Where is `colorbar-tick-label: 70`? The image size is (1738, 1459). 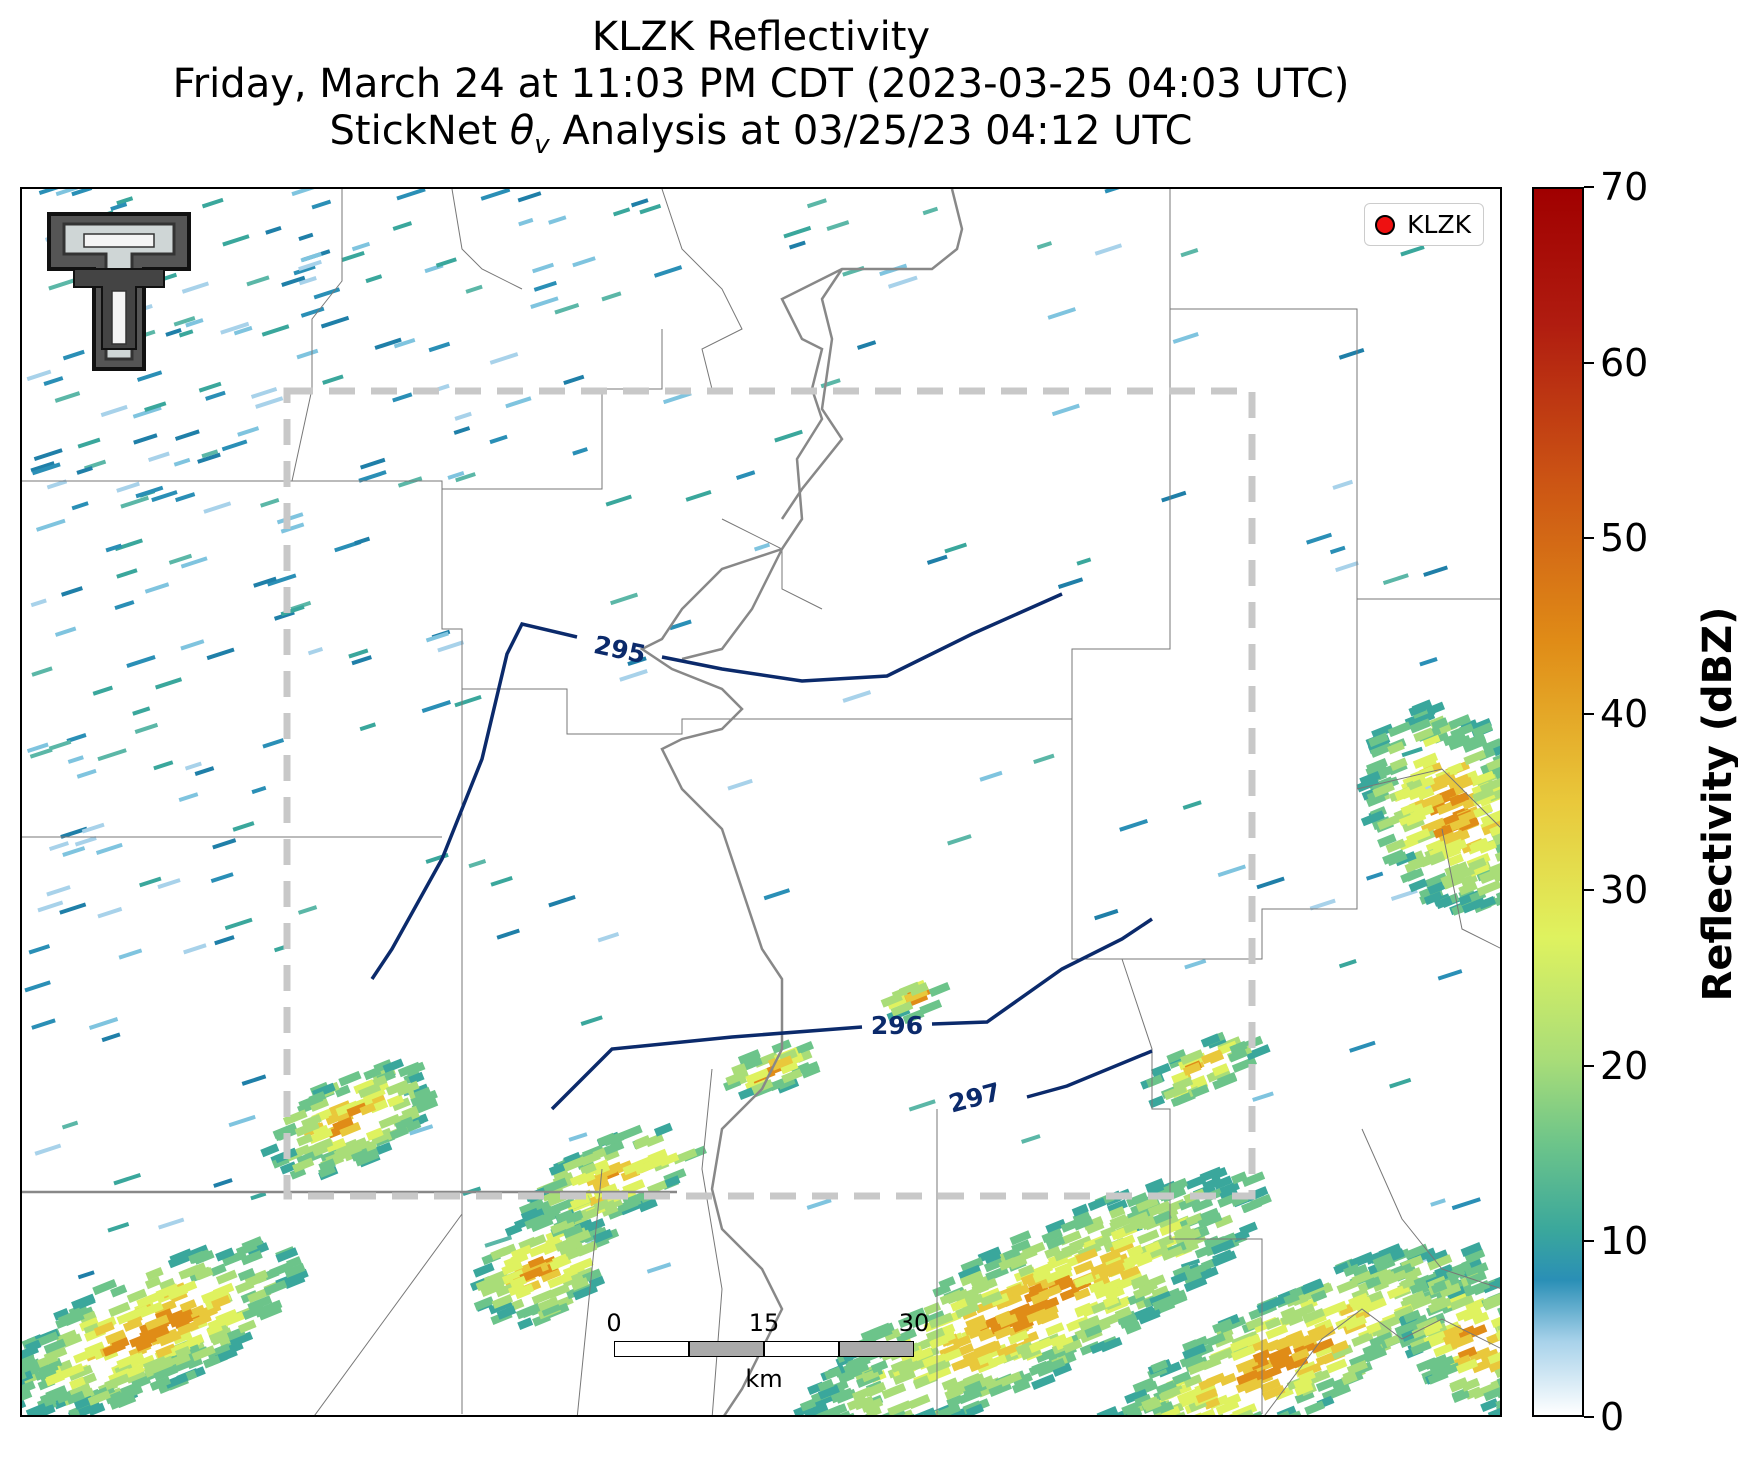 colorbar-tick-label: 70 is located at coordinates (1624, 187).